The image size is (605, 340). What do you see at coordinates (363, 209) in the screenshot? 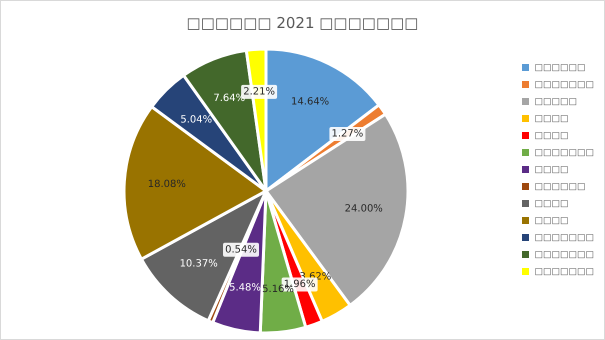
I see `data-label: 24.00%` at bounding box center [363, 209].